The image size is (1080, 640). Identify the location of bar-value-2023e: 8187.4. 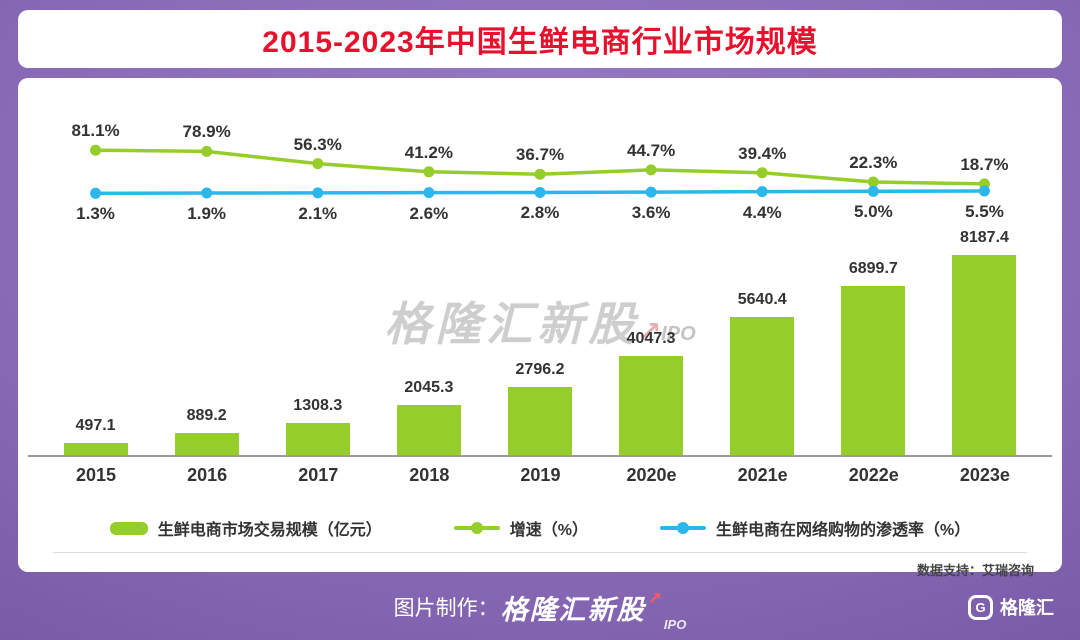
(984, 237).